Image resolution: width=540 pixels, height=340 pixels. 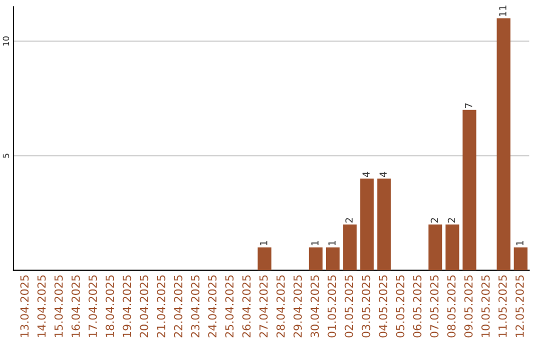 What do you see at coordinates (468, 306) in the screenshot?
I see `x-tick-label: 09.05.2025` at bounding box center [468, 306].